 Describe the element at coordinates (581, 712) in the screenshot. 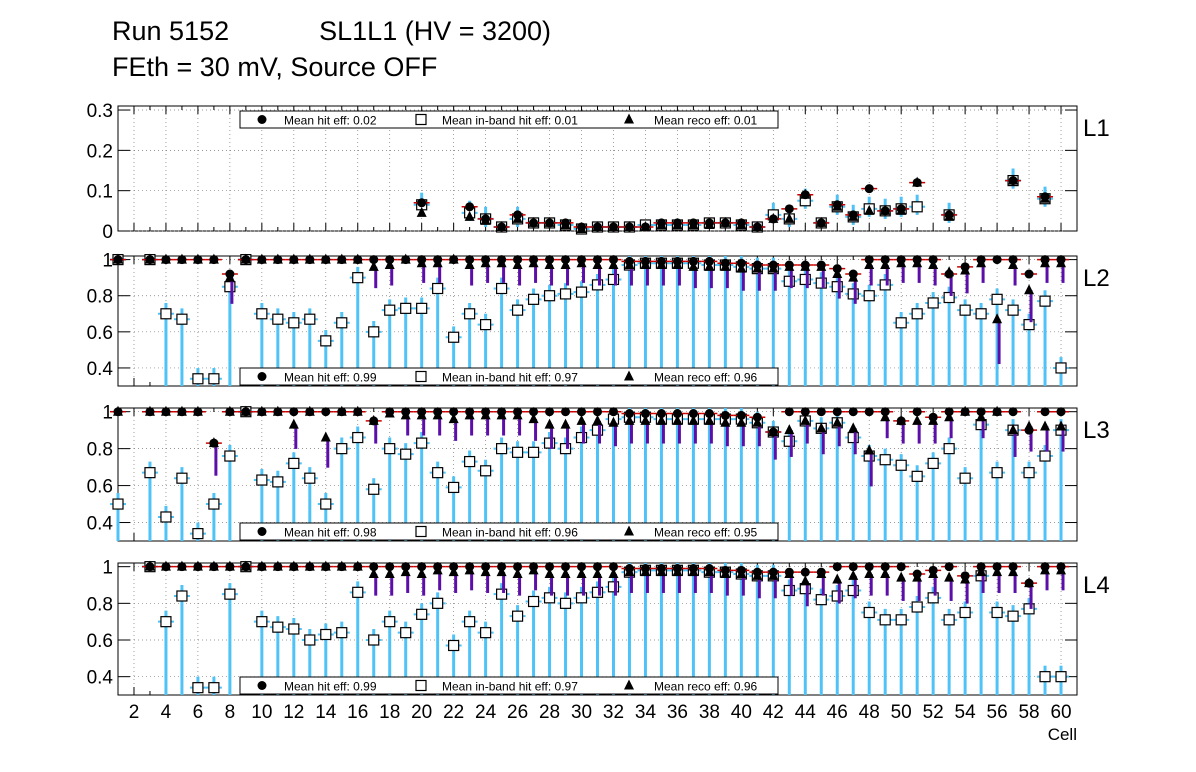

I see `x-tick-label: 30` at that location.